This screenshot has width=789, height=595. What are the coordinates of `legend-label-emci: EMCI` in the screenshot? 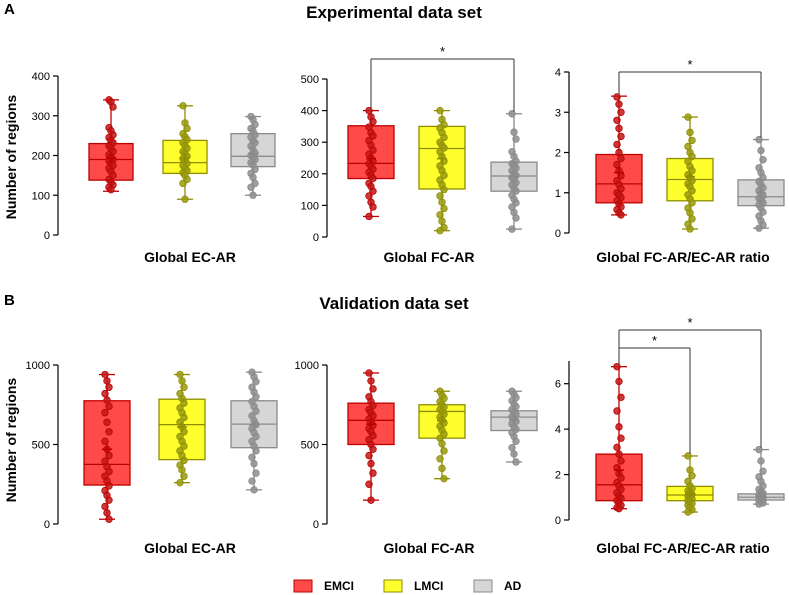 It's located at (339, 586).